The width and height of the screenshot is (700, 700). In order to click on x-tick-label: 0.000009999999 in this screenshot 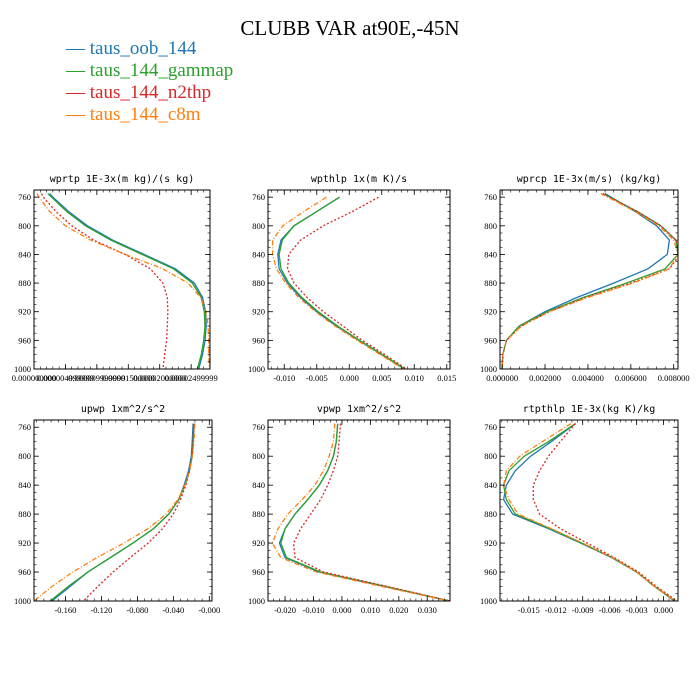, I will do `click(96, 378)`.